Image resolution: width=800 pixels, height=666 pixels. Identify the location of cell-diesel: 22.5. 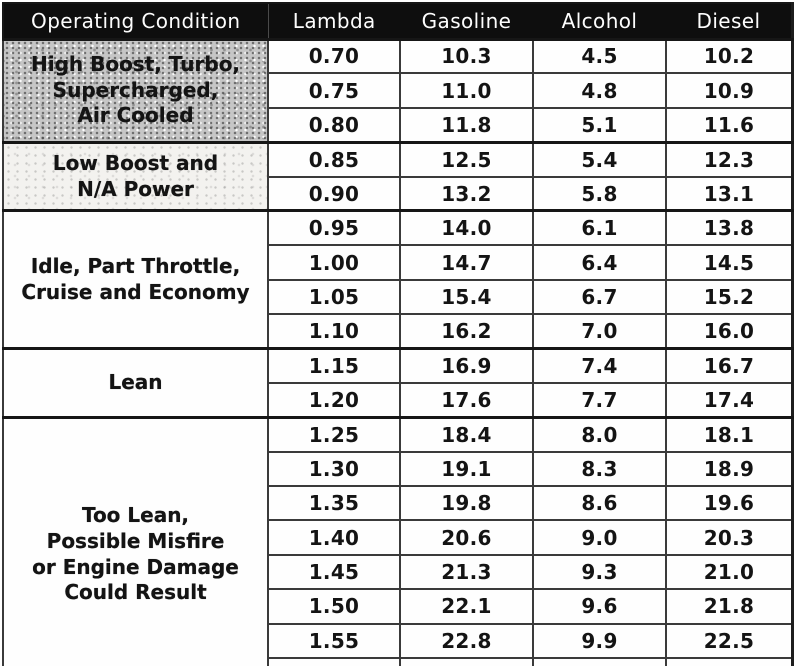
(729, 641).